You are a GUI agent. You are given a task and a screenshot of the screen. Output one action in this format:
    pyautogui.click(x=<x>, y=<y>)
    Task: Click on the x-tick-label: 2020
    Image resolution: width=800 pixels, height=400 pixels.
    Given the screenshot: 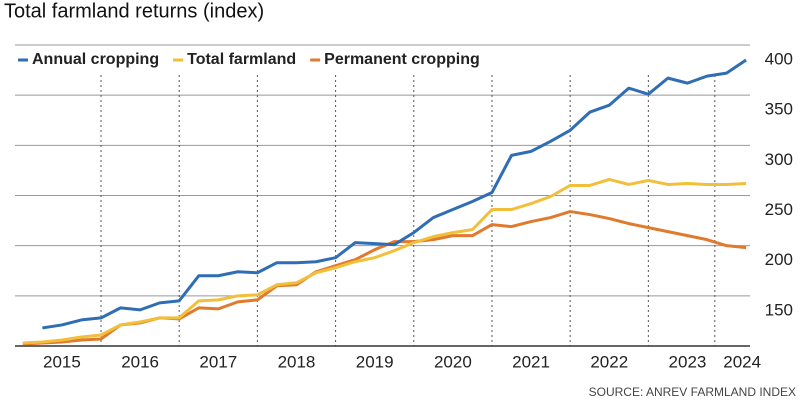 What is the action you would take?
    pyautogui.click(x=453, y=361)
    